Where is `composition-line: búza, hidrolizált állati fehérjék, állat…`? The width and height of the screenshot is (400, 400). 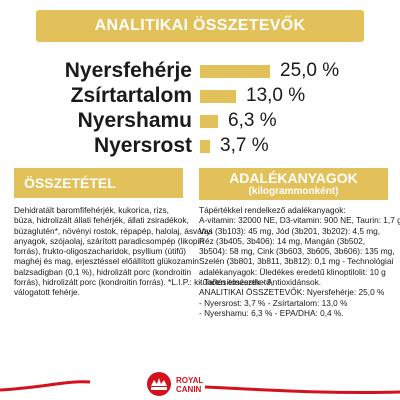 composition-line: búza, hidrolizált állati fehérjék, állat… is located at coordinates (101, 220).